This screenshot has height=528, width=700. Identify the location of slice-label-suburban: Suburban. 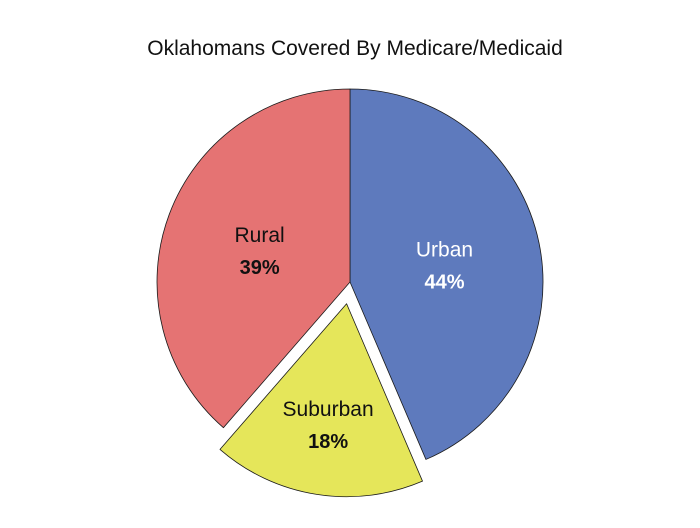
(328, 409).